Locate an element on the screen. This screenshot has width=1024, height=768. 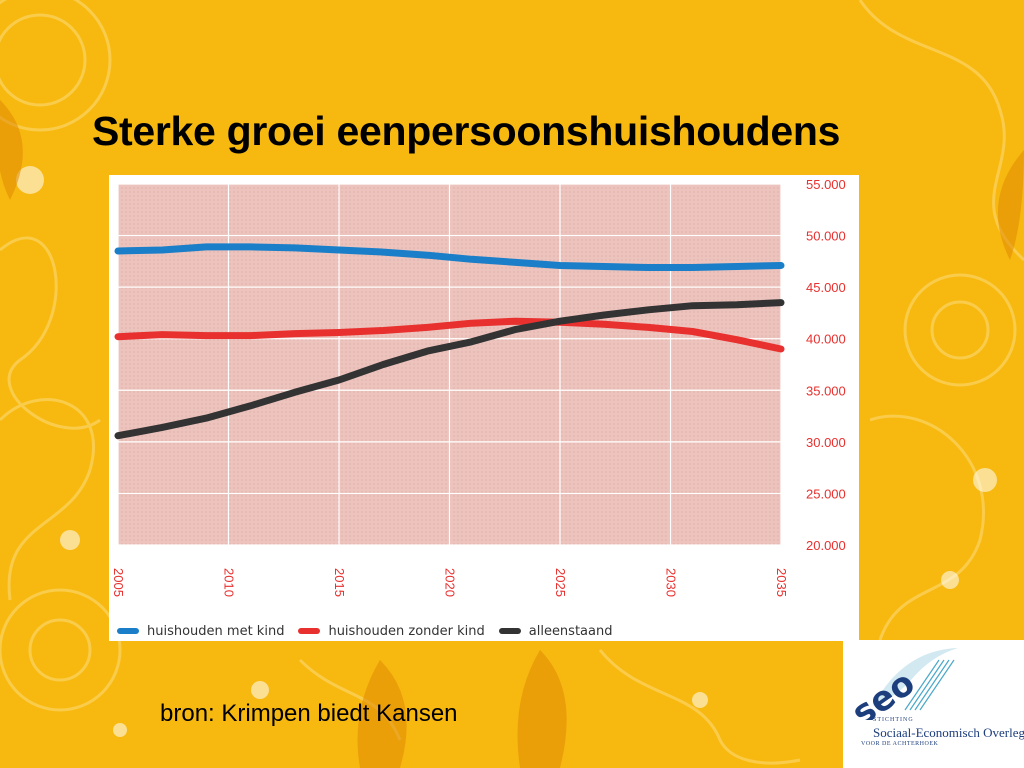
series-line-huishouden-zonder-kind is located at coordinates (449, 335).